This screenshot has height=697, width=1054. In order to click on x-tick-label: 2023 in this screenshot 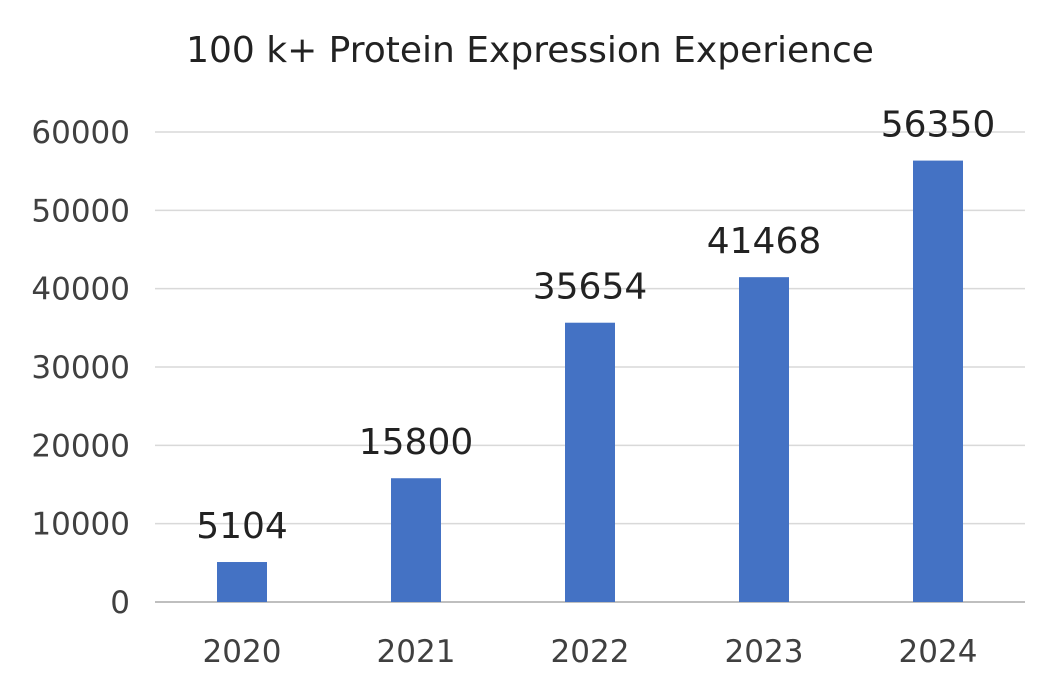, I will do `click(764, 652)`.